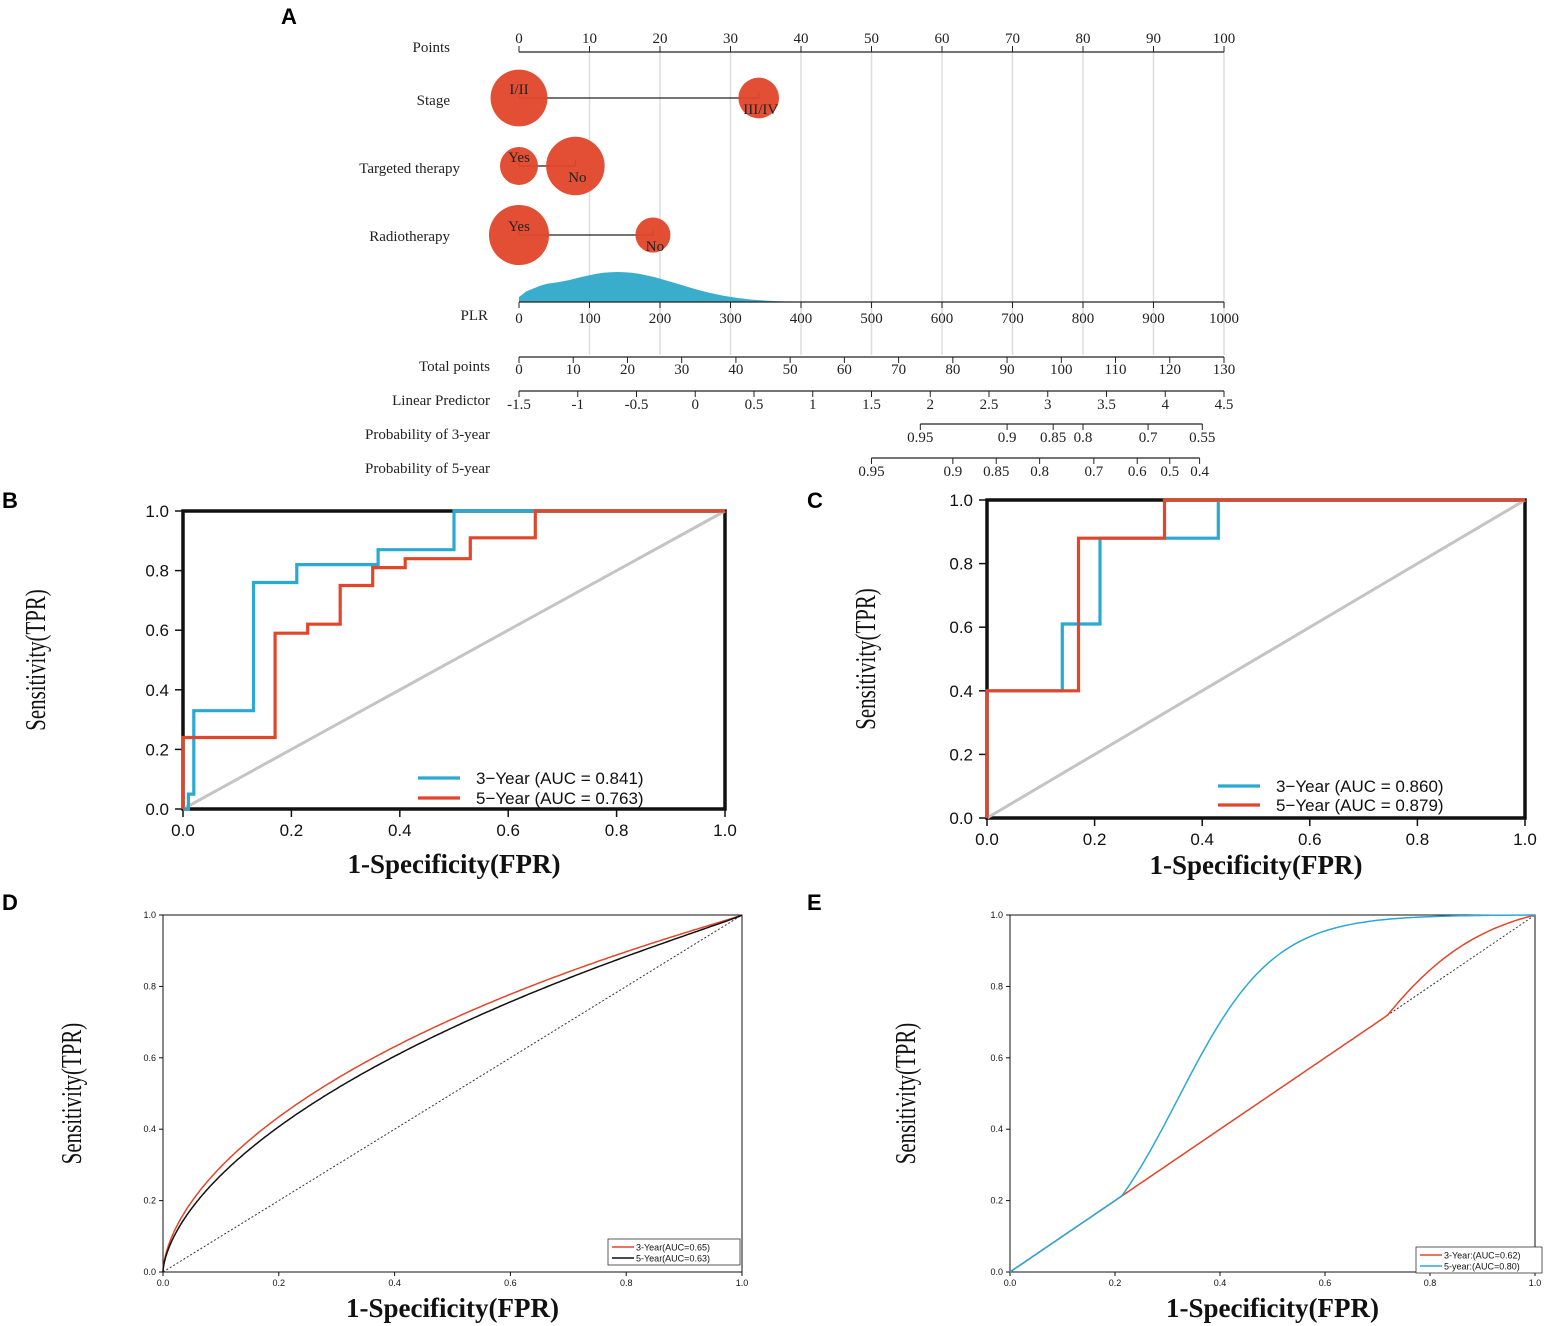  Describe the element at coordinates (898, 370) in the screenshot. I see `total-points-tick-label: 70` at that location.